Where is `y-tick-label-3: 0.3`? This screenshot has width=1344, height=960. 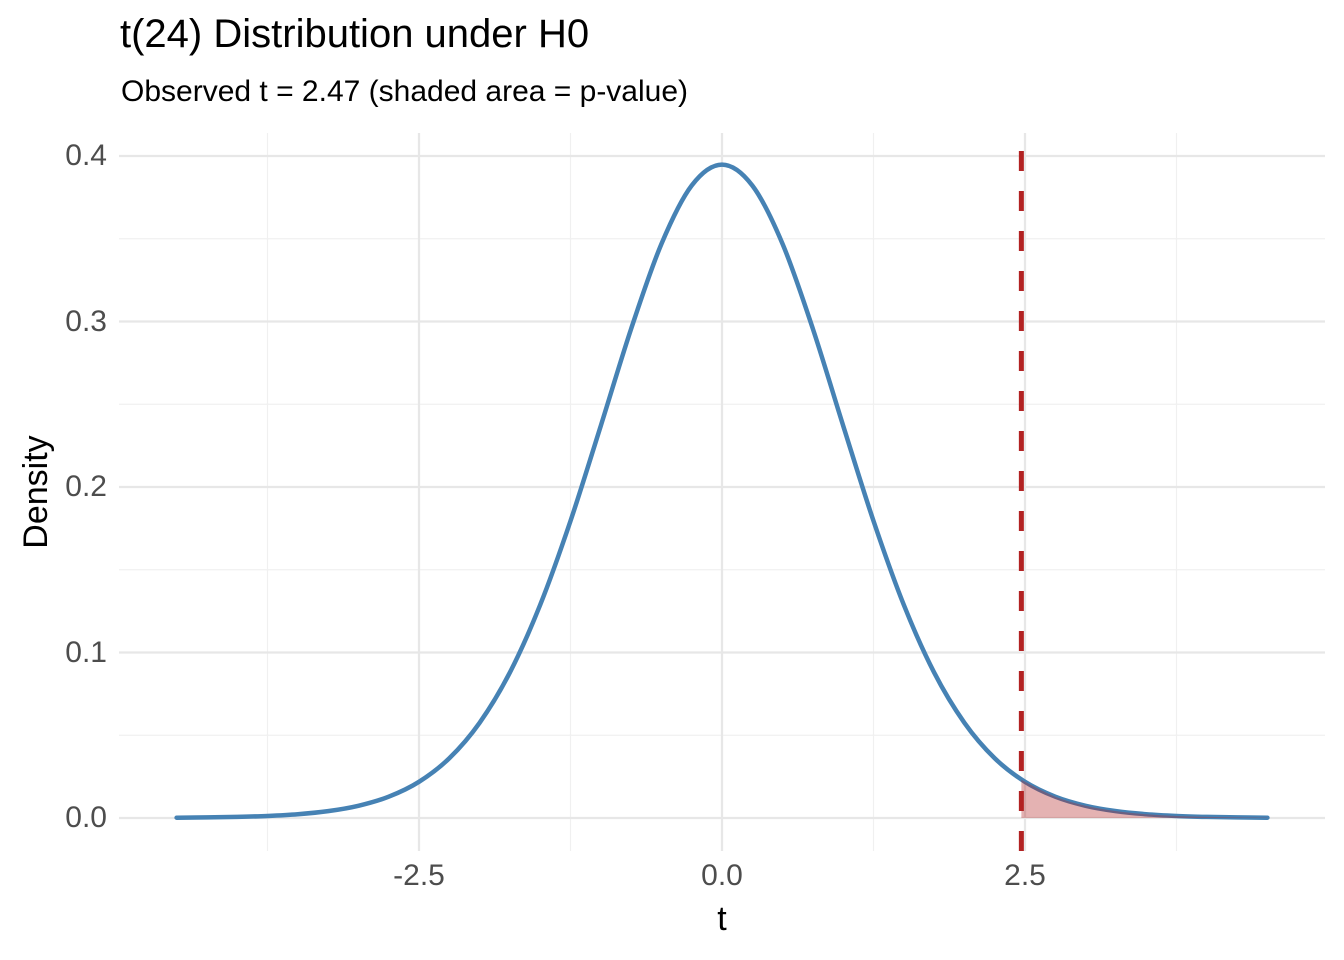
y-tick-label-3: 0.3 is located at coordinates (86, 321).